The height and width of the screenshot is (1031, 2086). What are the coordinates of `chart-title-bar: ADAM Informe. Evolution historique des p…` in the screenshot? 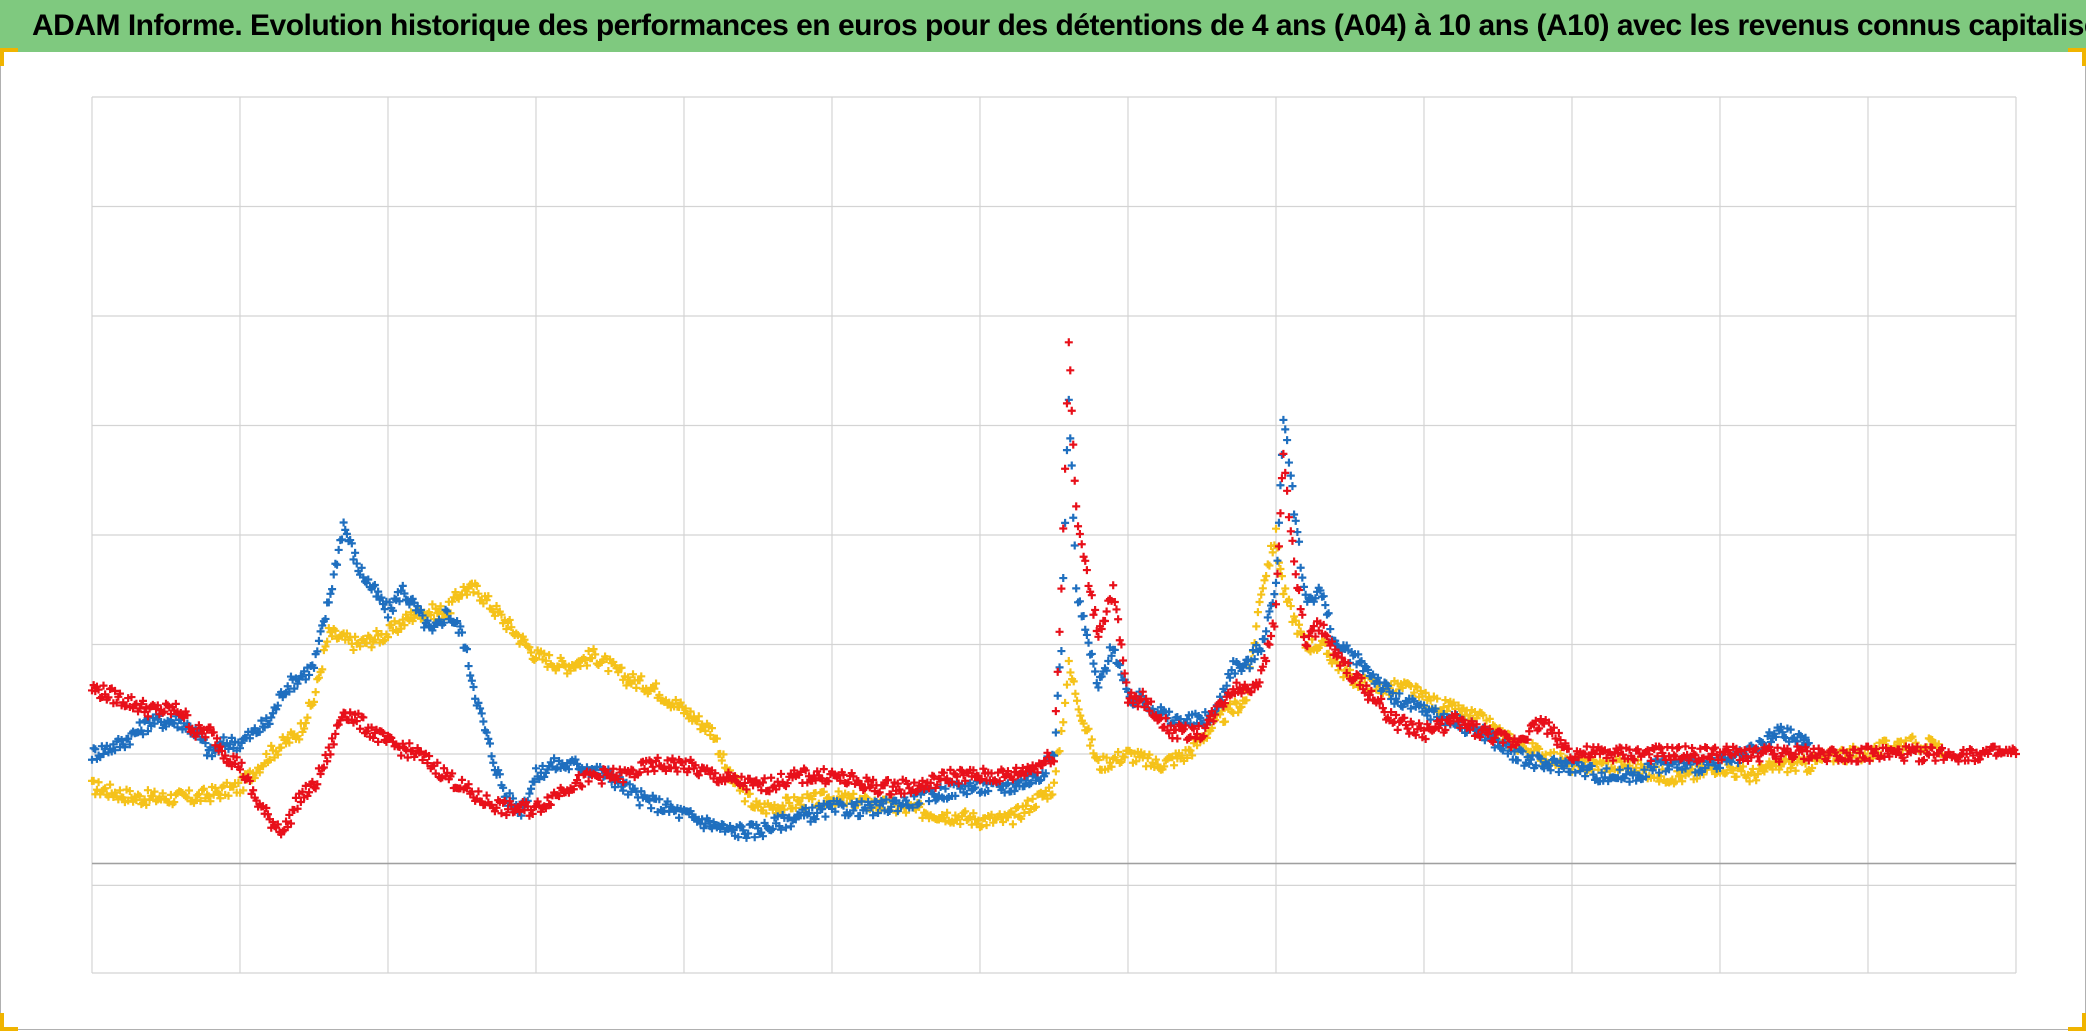 It's located at (1043, 26).